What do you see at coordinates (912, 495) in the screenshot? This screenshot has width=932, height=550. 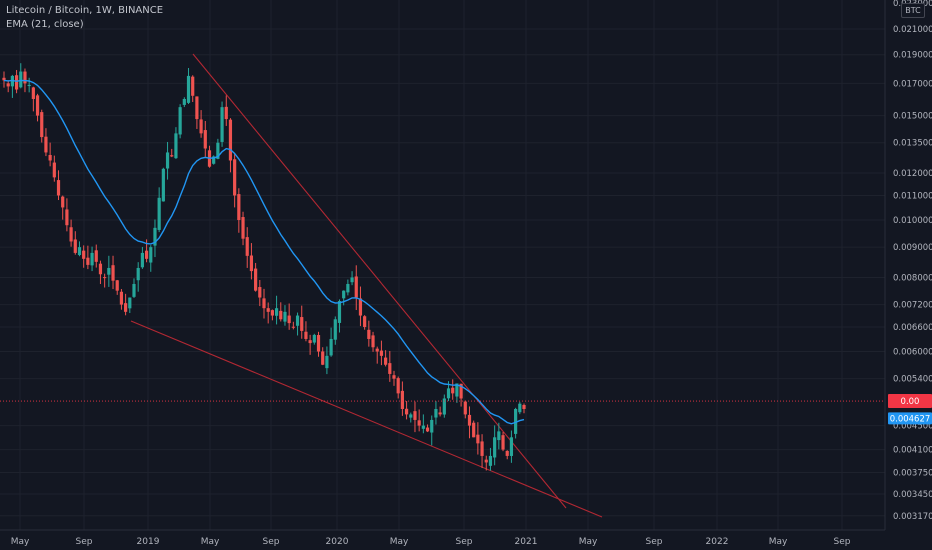 I see `y-tick-label: 0.003450` at bounding box center [912, 495].